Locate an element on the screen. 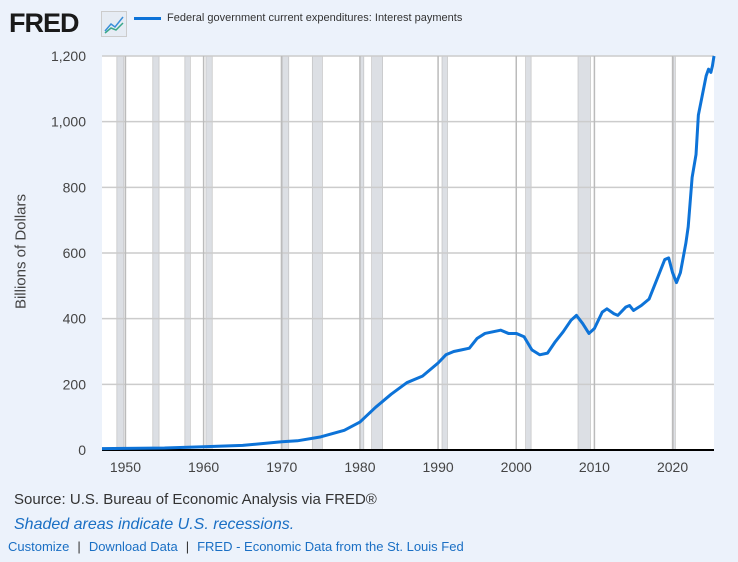 Image resolution: width=738 pixels, height=562 pixels. download-data-link: Download Data is located at coordinates (133, 546).